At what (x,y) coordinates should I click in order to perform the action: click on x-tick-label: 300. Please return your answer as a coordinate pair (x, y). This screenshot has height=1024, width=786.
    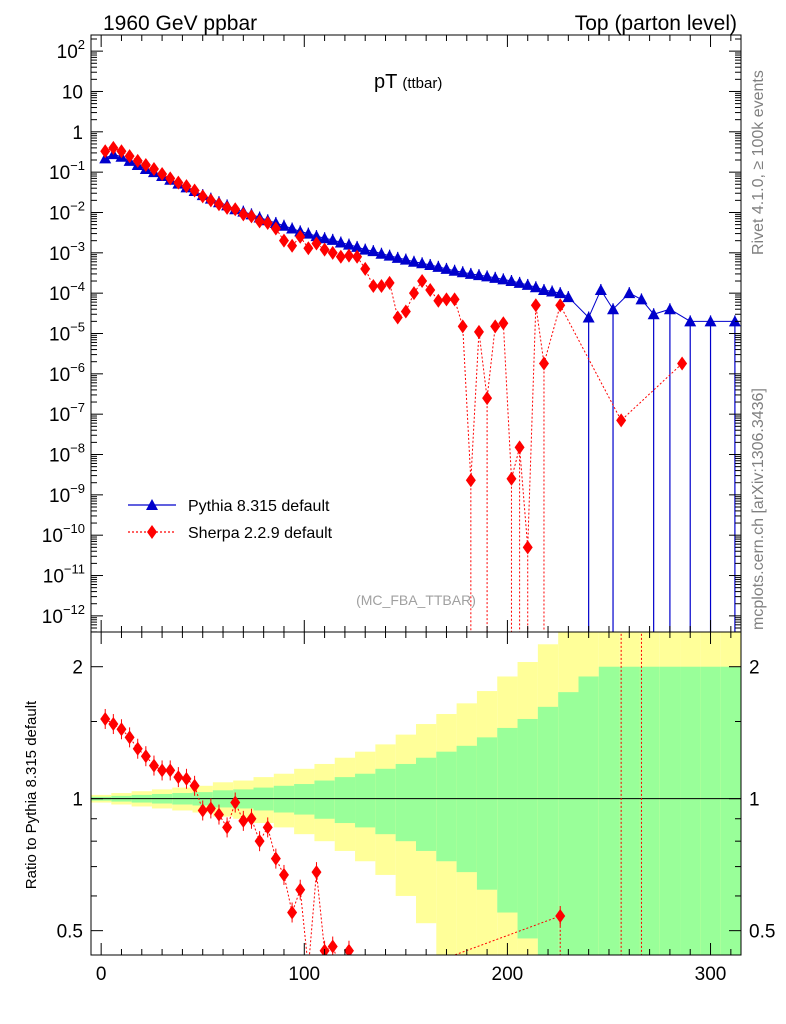
    Looking at the image, I should click on (711, 974).